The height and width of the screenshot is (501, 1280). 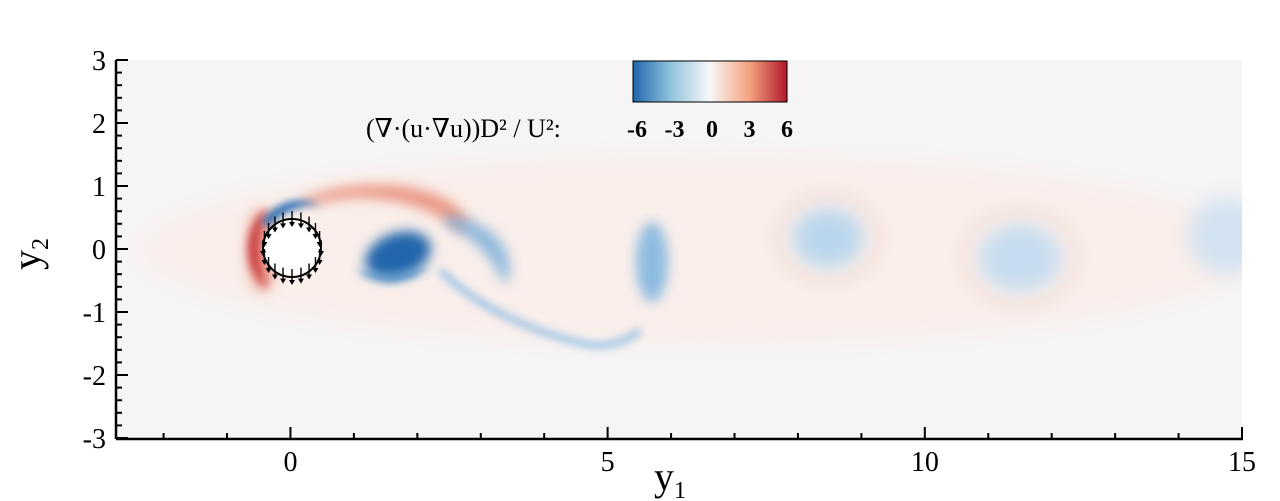 What do you see at coordinates (463, 128) in the screenshot?
I see `colorbar-label: (∇·(u·∇u))D² / U²:` at bounding box center [463, 128].